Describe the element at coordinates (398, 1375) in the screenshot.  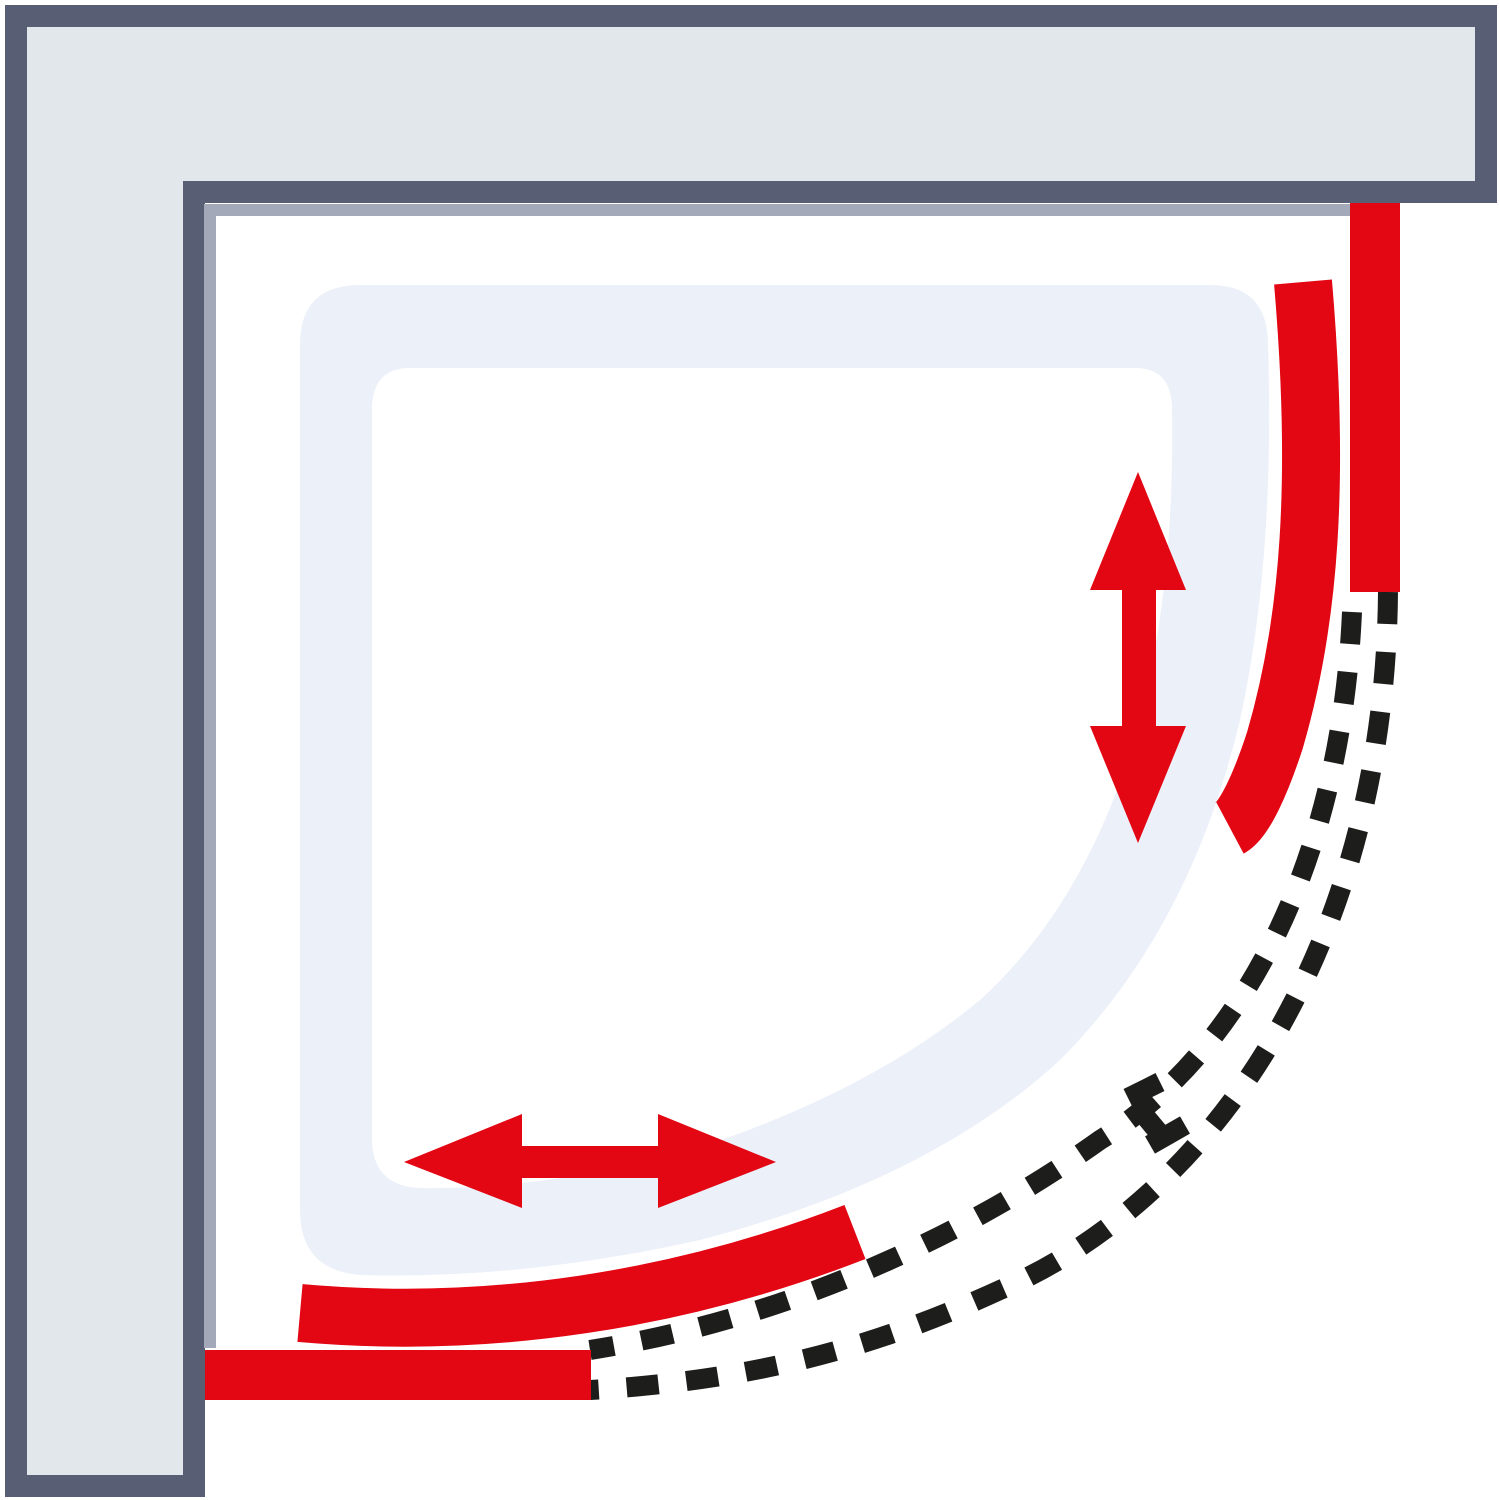
I see `fixed-panel-bottom-icon` at that location.